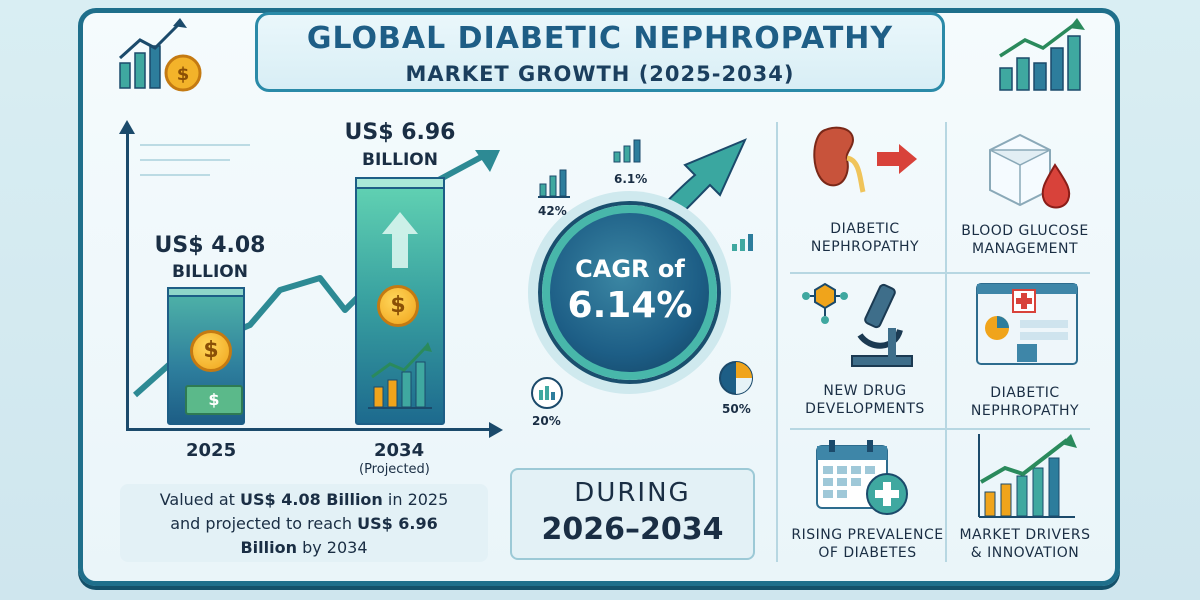 Image resolution: width=1200 pixels, height=600 pixels. I want to click on note-text: Valued at, so click(200, 499).